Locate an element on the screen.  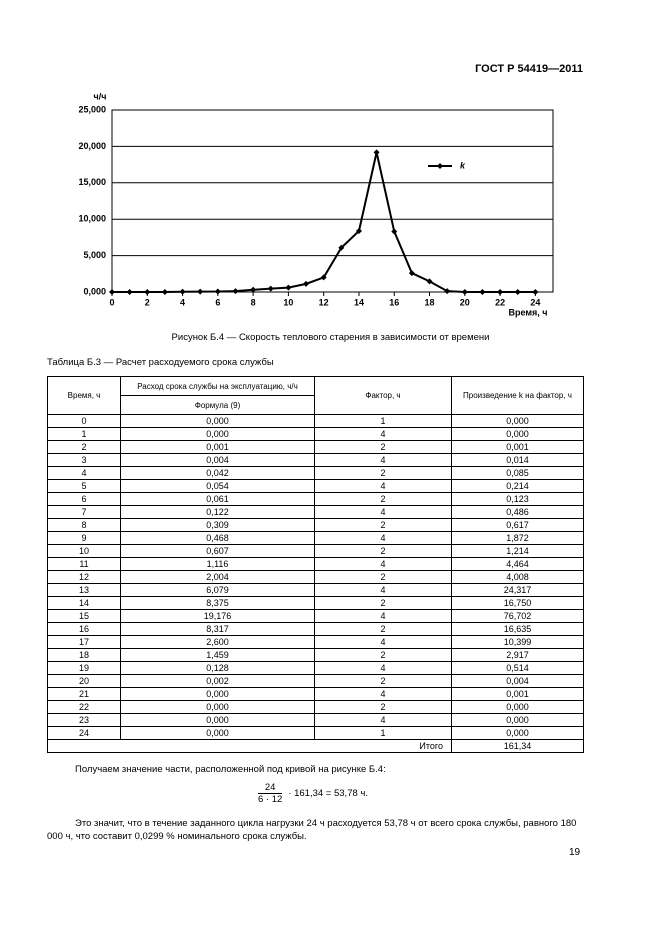
cell: 0,123 is located at coordinates (517, 499).